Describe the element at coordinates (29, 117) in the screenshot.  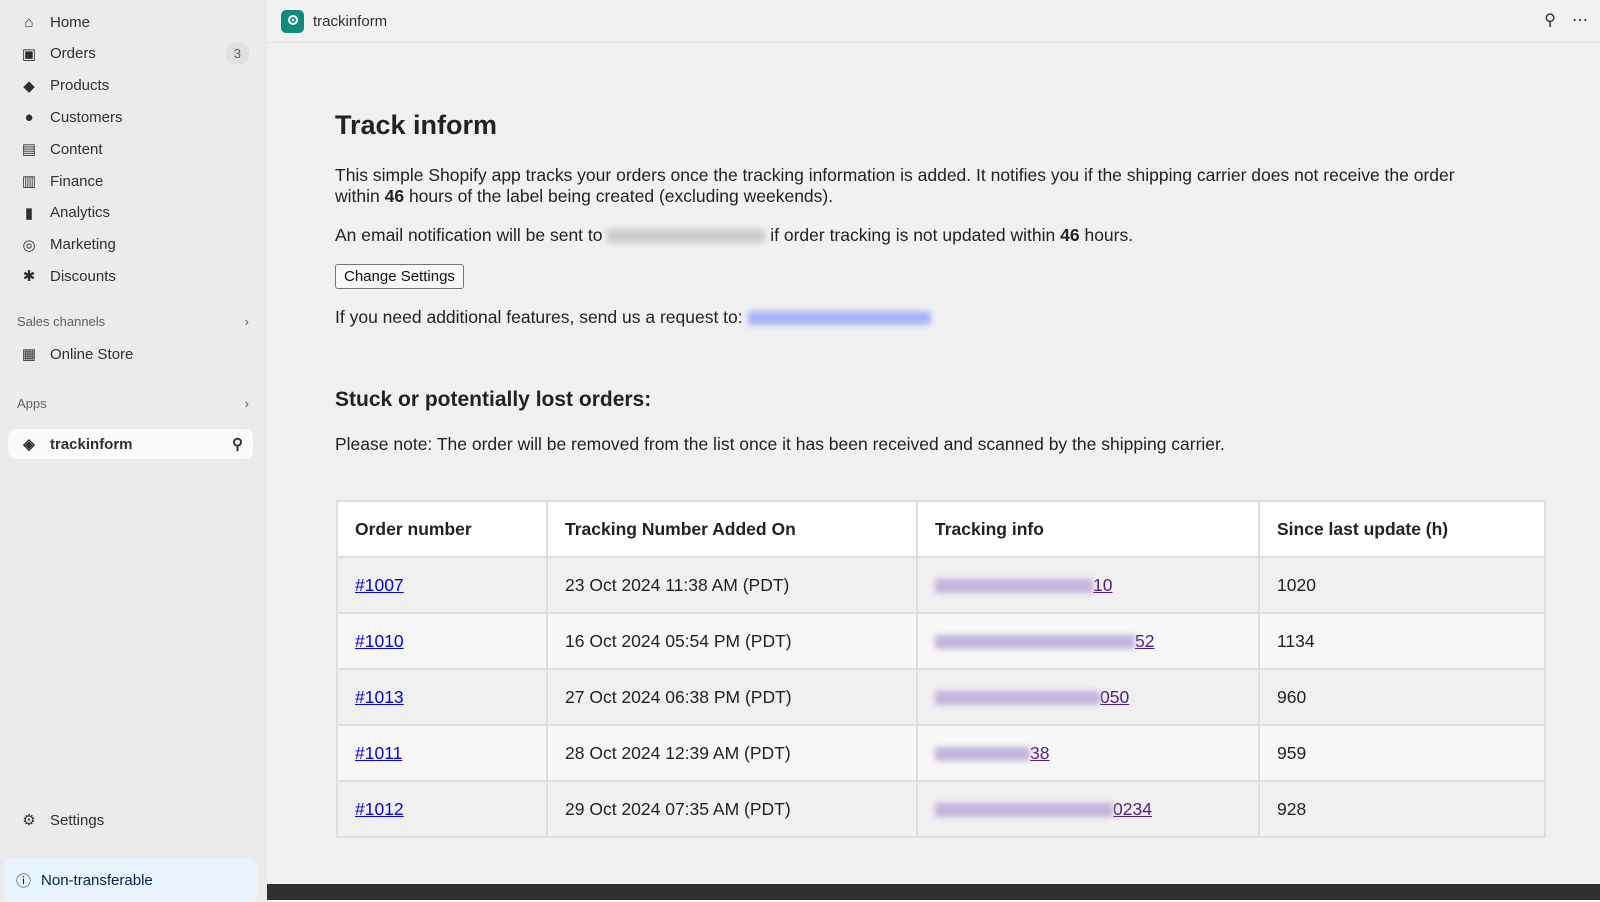
I see `person-icon: ●` at that location.